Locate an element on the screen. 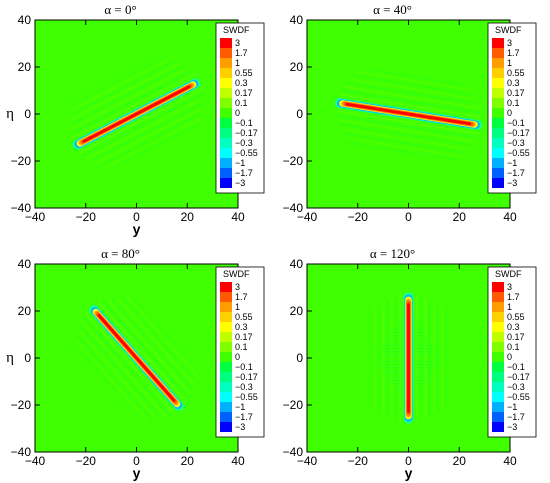 The width and height of the screenshot is (550, 483). legend-title: SWDF is located at coordinates (236, 30).